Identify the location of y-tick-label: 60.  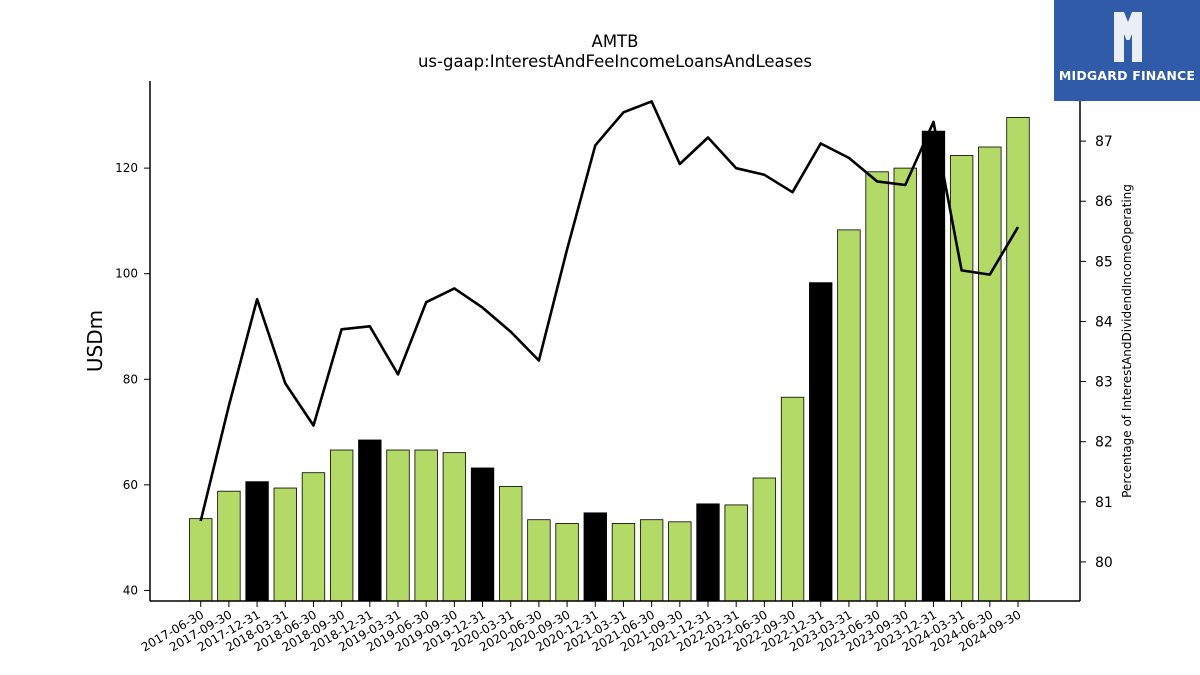
(130, 485).